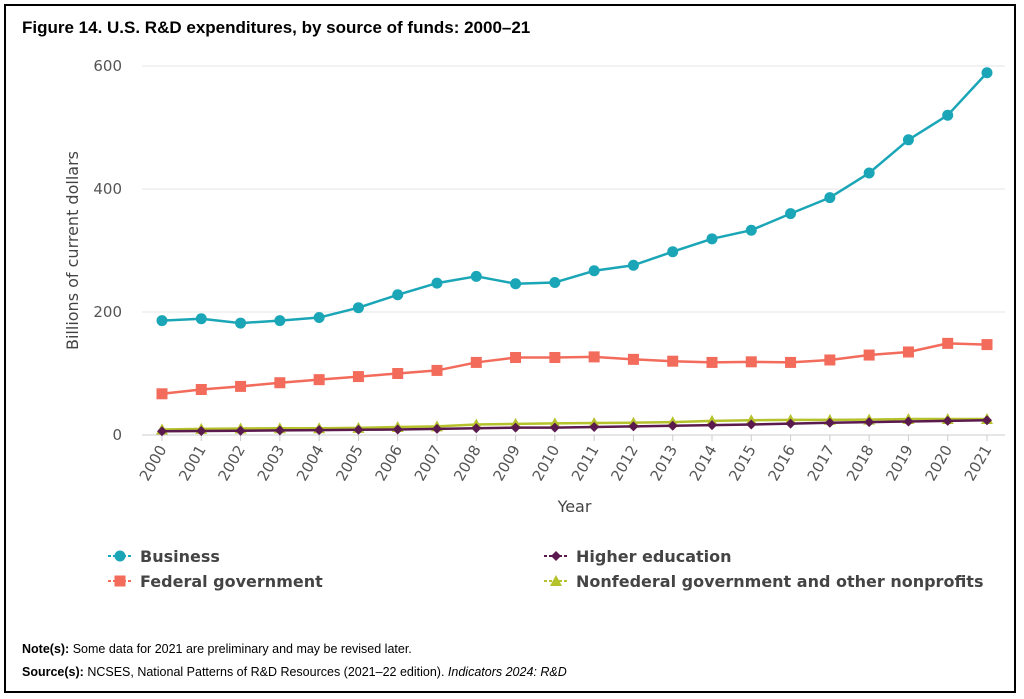 The width and height of the screenshot is (1024, 699). Describe the element at coordinates (53, 672) in the screenshot. I see `source-label: Source(s):` at that location.